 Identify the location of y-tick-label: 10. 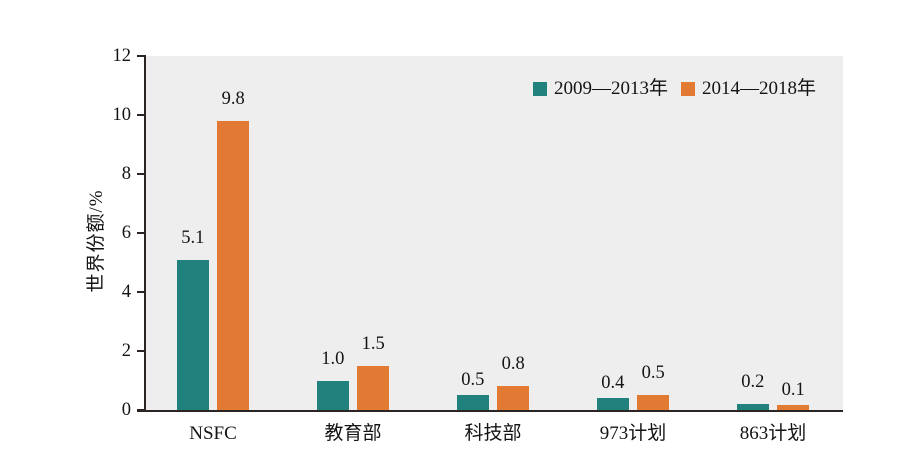
(122, 115).